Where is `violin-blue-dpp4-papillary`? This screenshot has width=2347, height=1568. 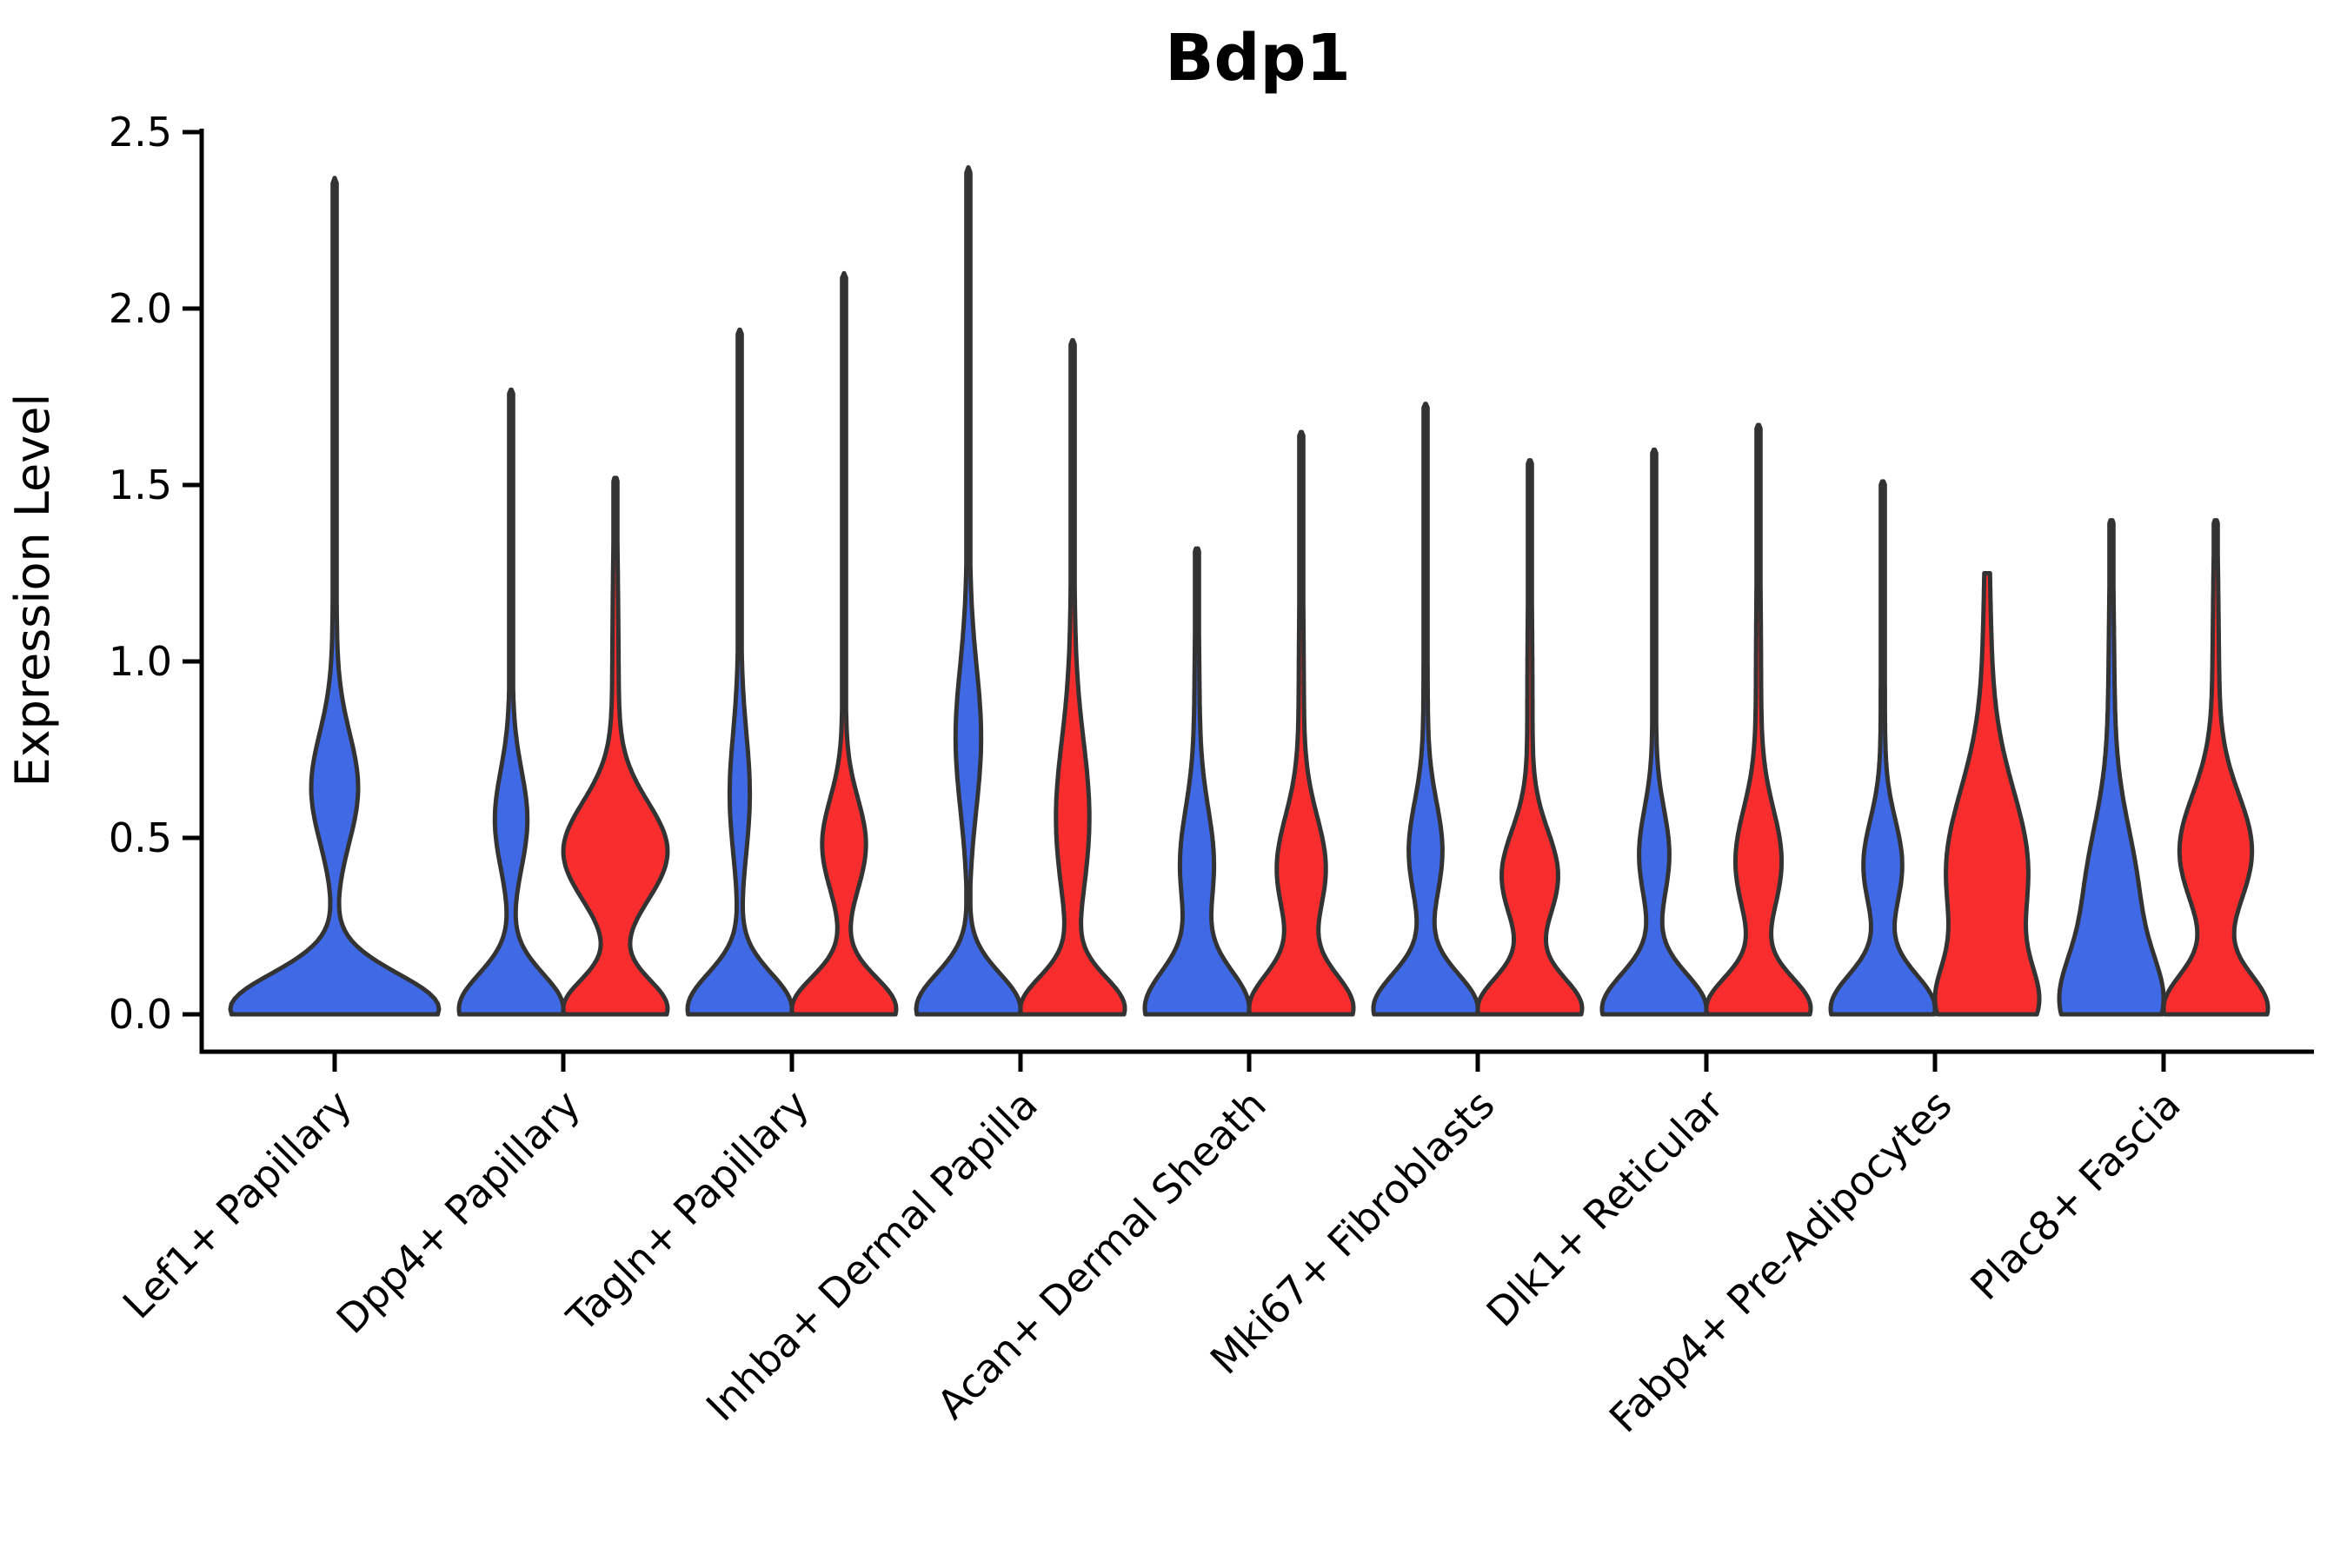 violin-blue-dpp4-papillary is located at coordinates (511, 702).